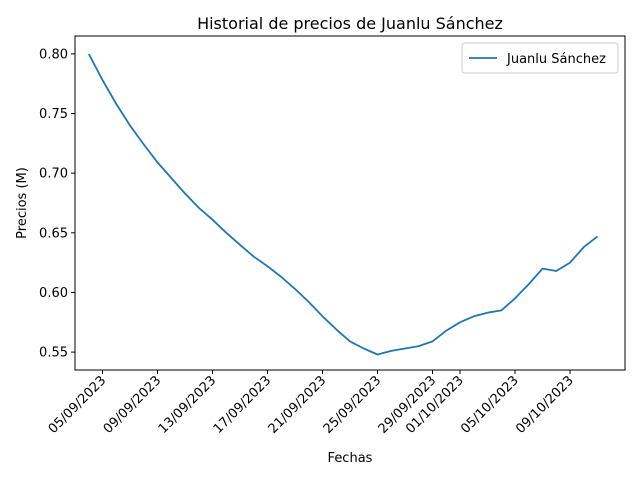  I want to click on legend-box, so click(540, 58).